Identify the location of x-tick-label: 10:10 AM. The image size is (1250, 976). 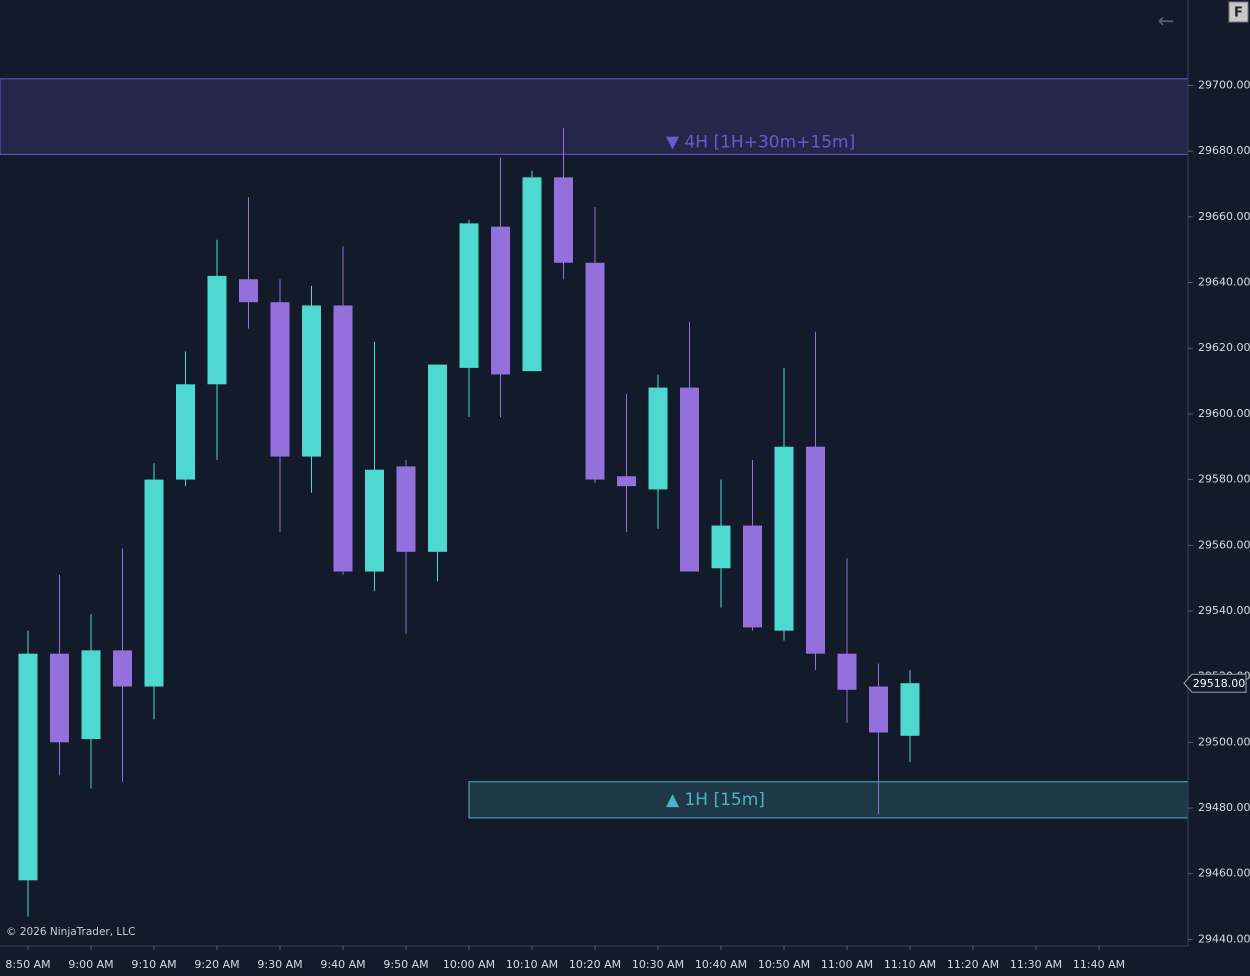
(532, 964).